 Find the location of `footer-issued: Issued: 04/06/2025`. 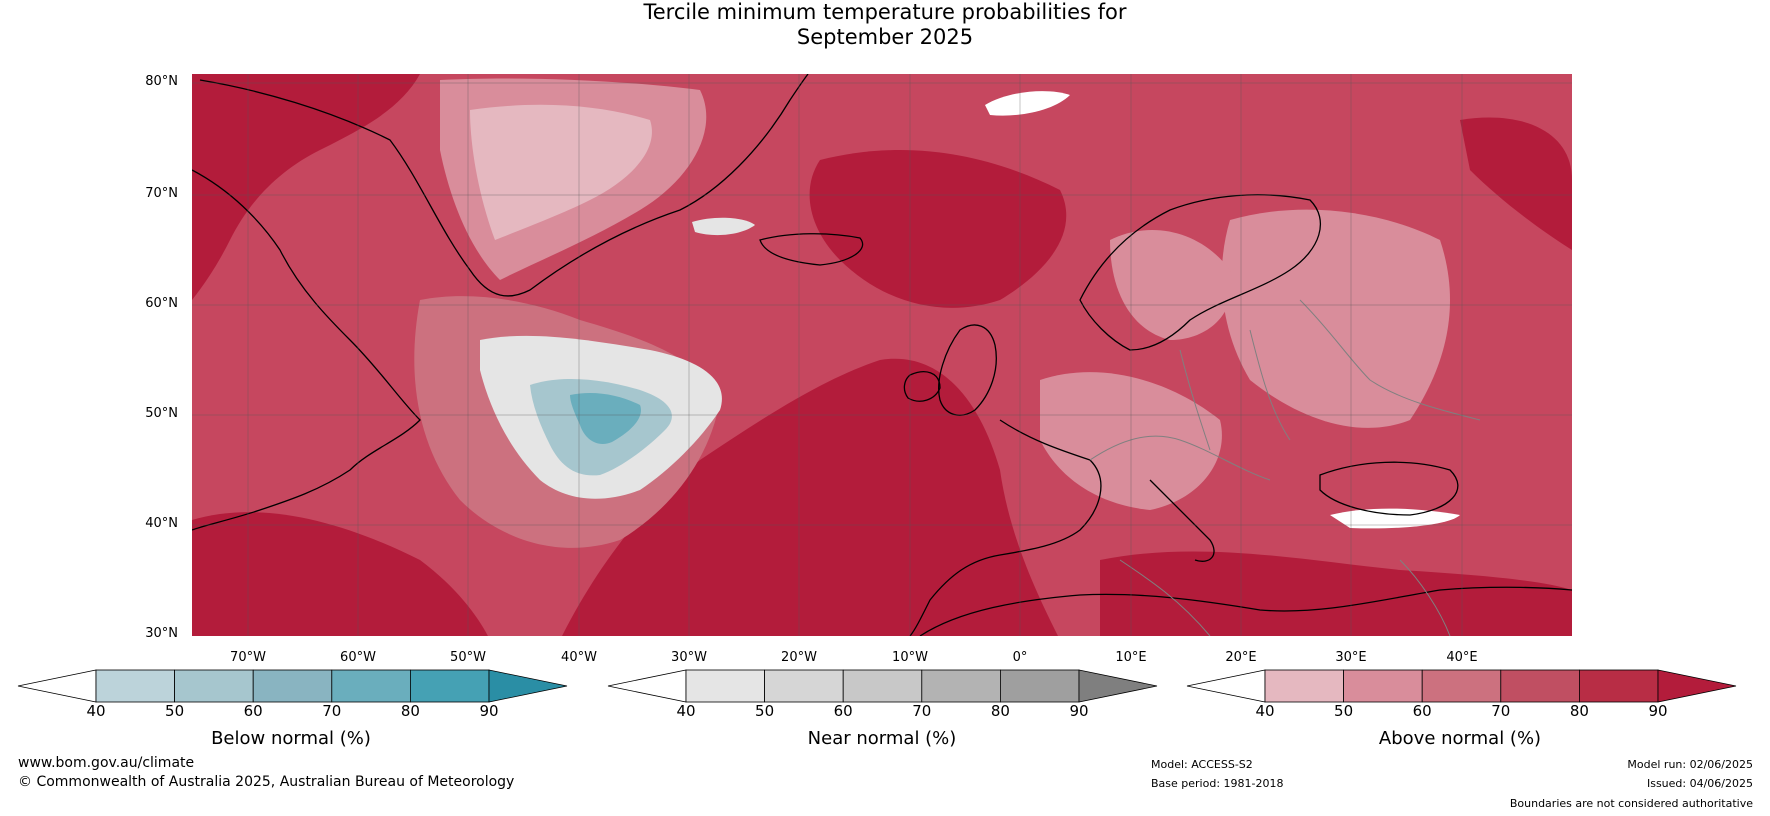

footer-issued: Issued: 04/06/2025 is located at coordinates (1699, 783).